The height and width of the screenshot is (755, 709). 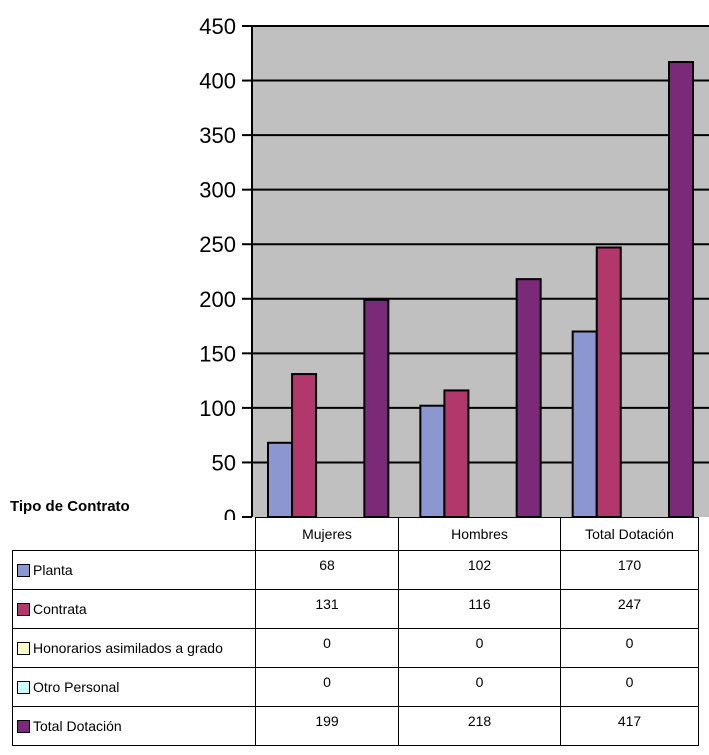 I want to click on legend-swatch-contrata, so click(x=23, y=610).